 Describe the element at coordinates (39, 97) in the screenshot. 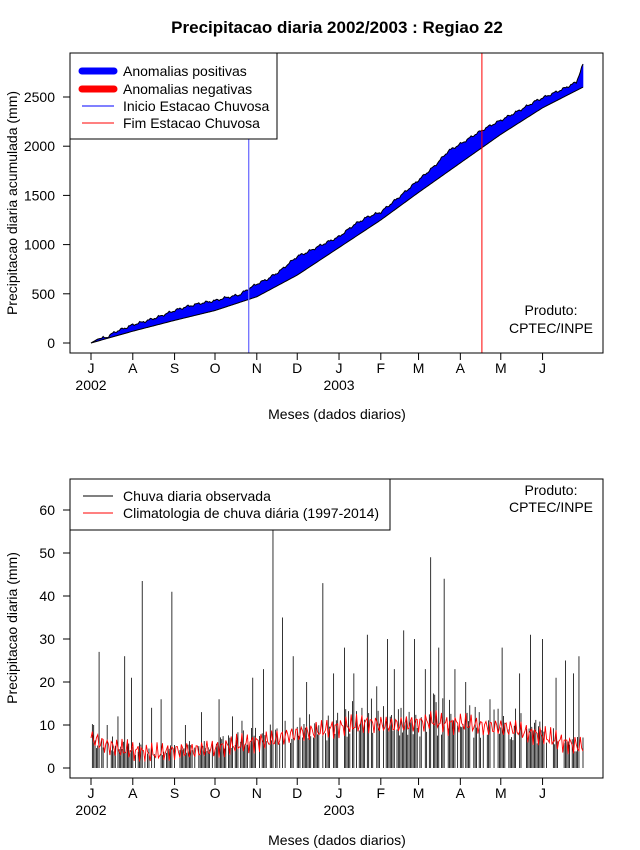

I see `y-tick-label: 2500` at that location.